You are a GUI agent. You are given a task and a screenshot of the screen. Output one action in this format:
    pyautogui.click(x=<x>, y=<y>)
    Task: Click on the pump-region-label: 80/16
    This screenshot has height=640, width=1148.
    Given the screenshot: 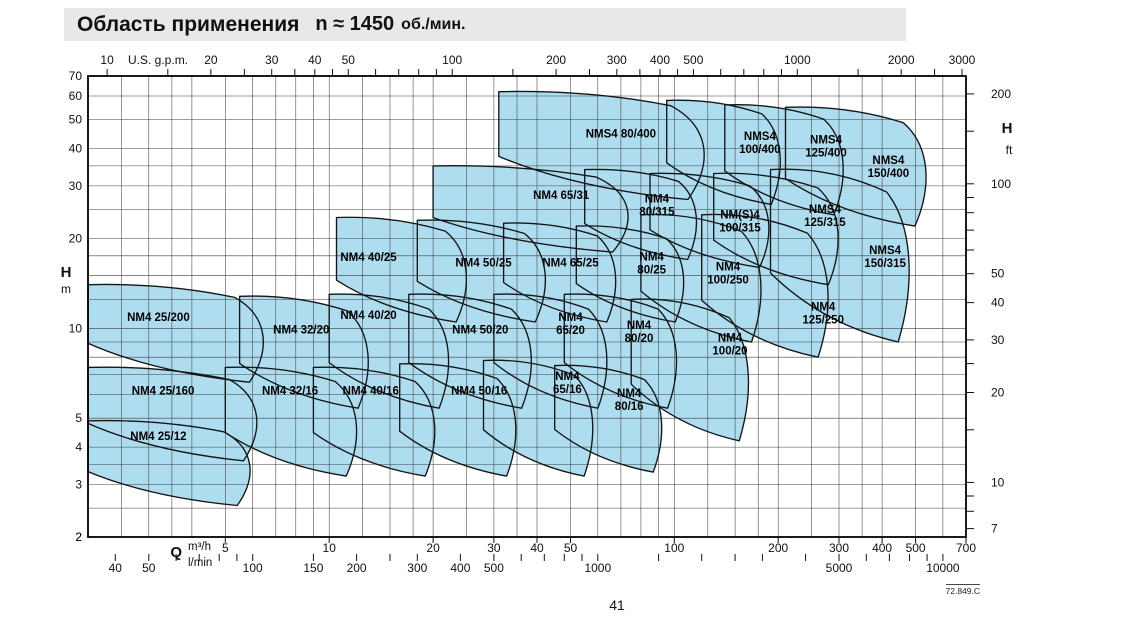 What is the action you would take?
    pyautogui.click(x=629, y=407)
    